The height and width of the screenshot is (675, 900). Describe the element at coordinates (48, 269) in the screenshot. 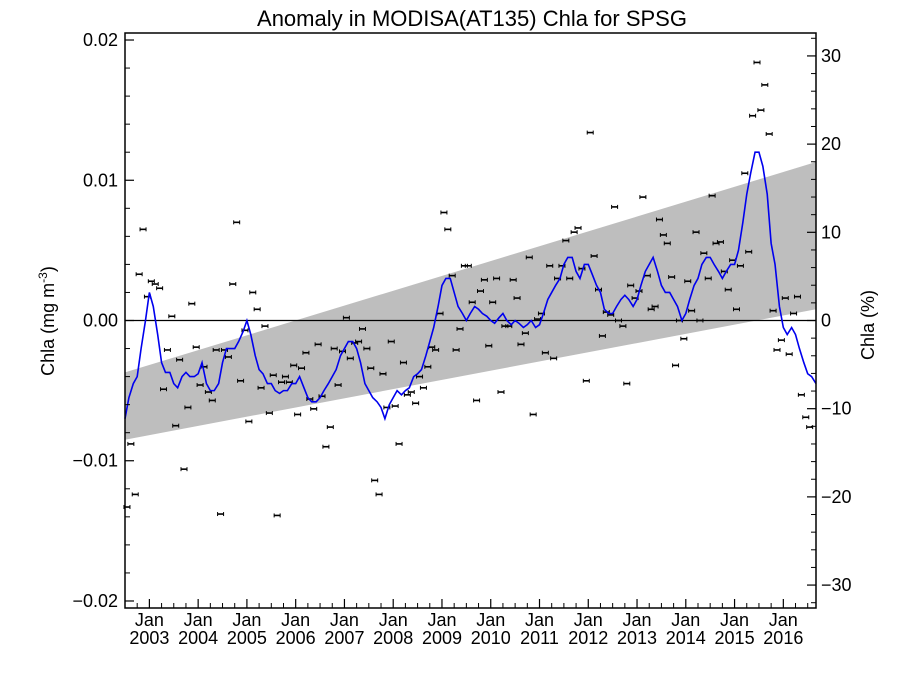

I see `left-axis-label-close: )` at that location.